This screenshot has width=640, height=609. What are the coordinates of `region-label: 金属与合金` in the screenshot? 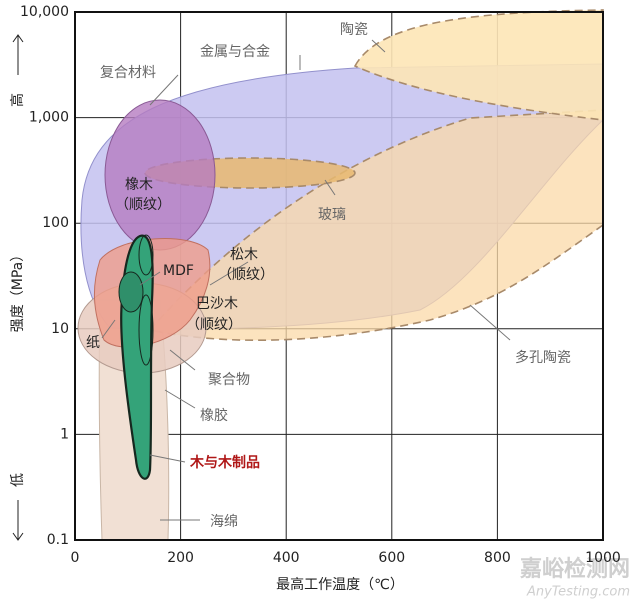 It's located at (235, 52).